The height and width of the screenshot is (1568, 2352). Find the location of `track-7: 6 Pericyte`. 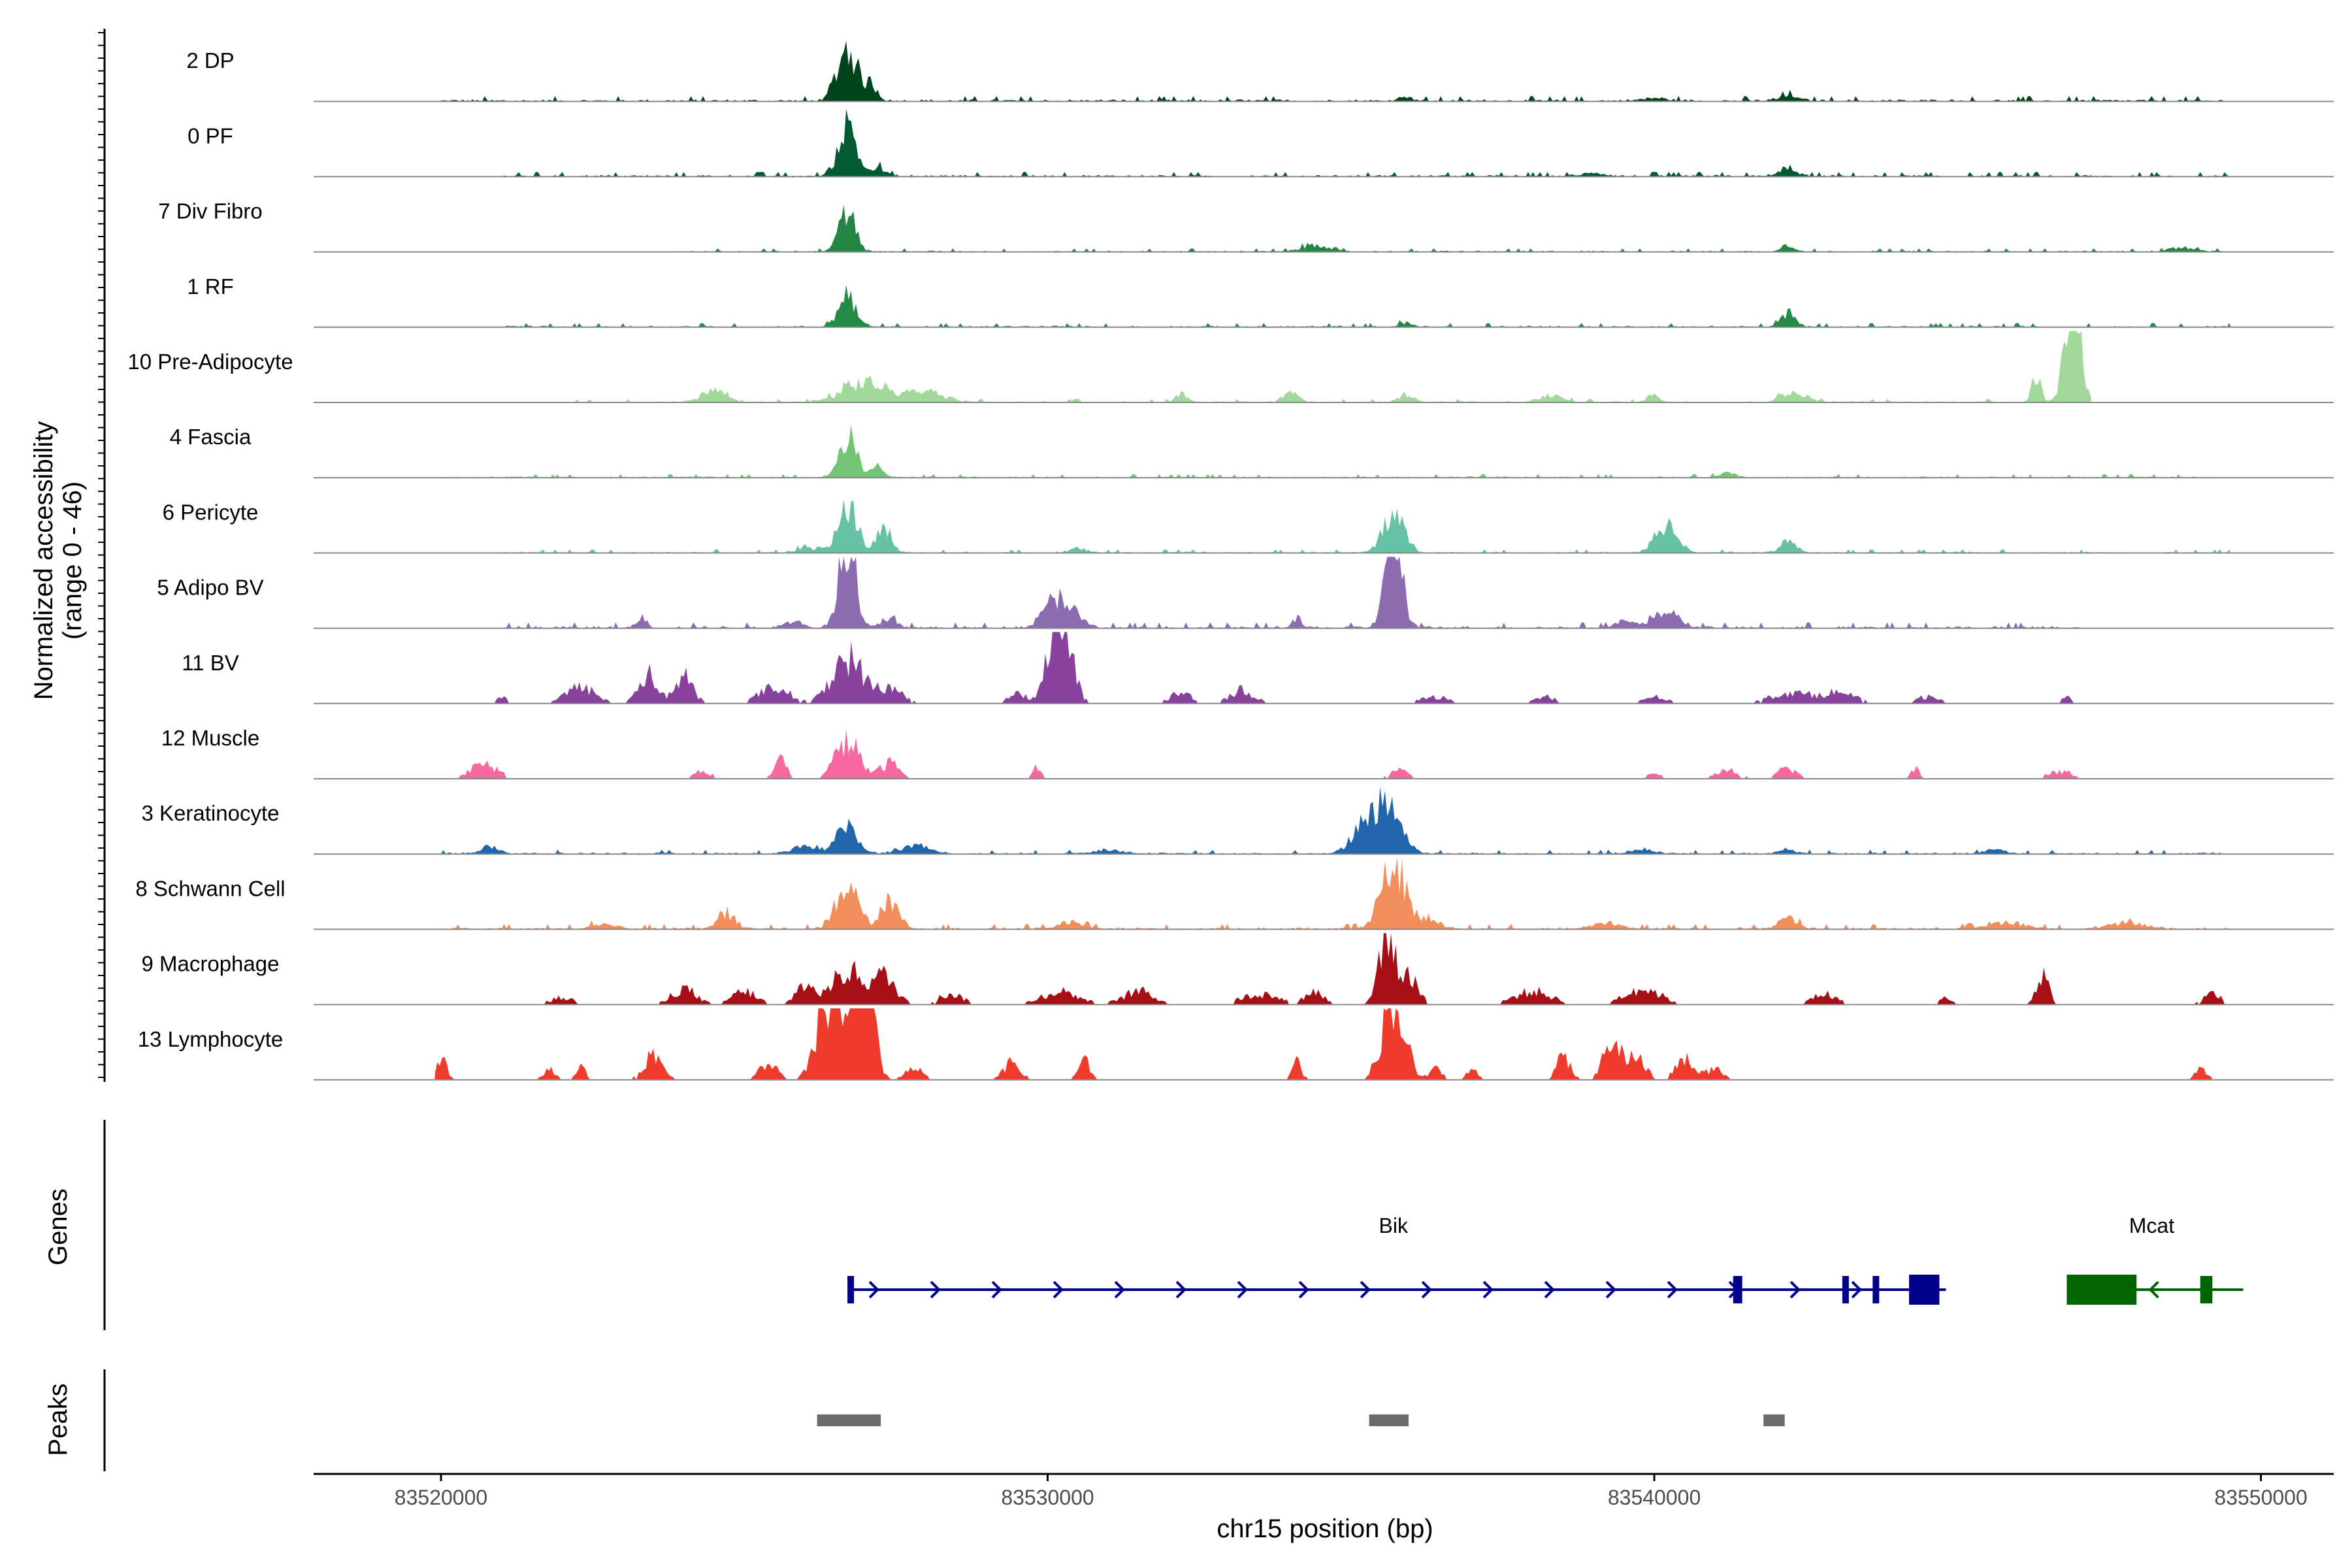

track-7: 6 Pericyte is located at coordinates (1248, 526).